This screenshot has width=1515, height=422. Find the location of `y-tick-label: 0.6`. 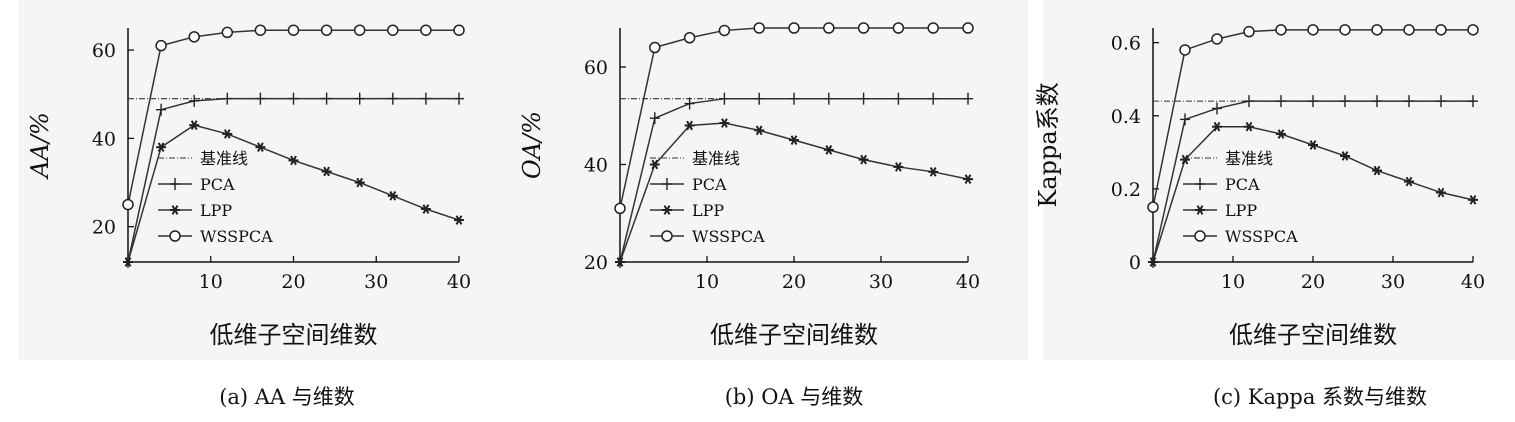

y-tick-label: 0.6 is located at coordinates (1126, 44).